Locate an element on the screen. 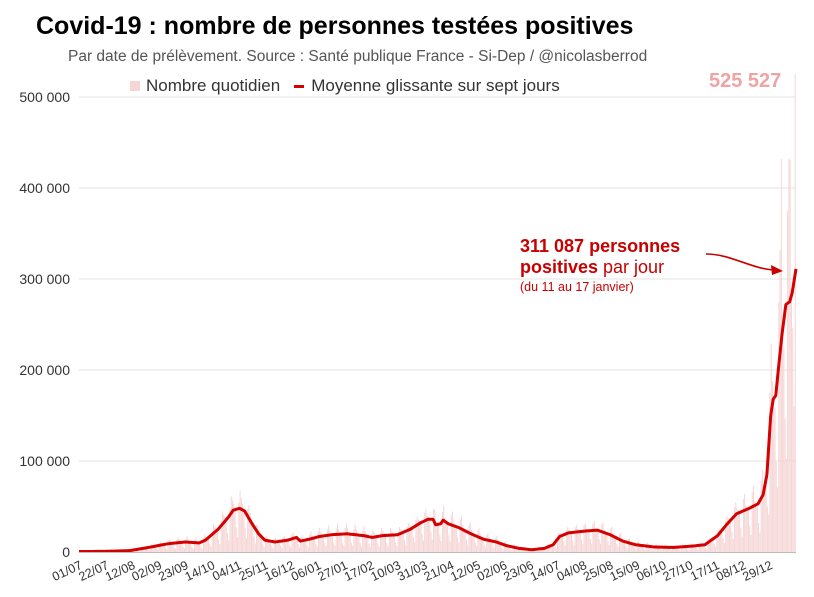  annotation-line-2: positives par jour is located at coordinates (600, 267).